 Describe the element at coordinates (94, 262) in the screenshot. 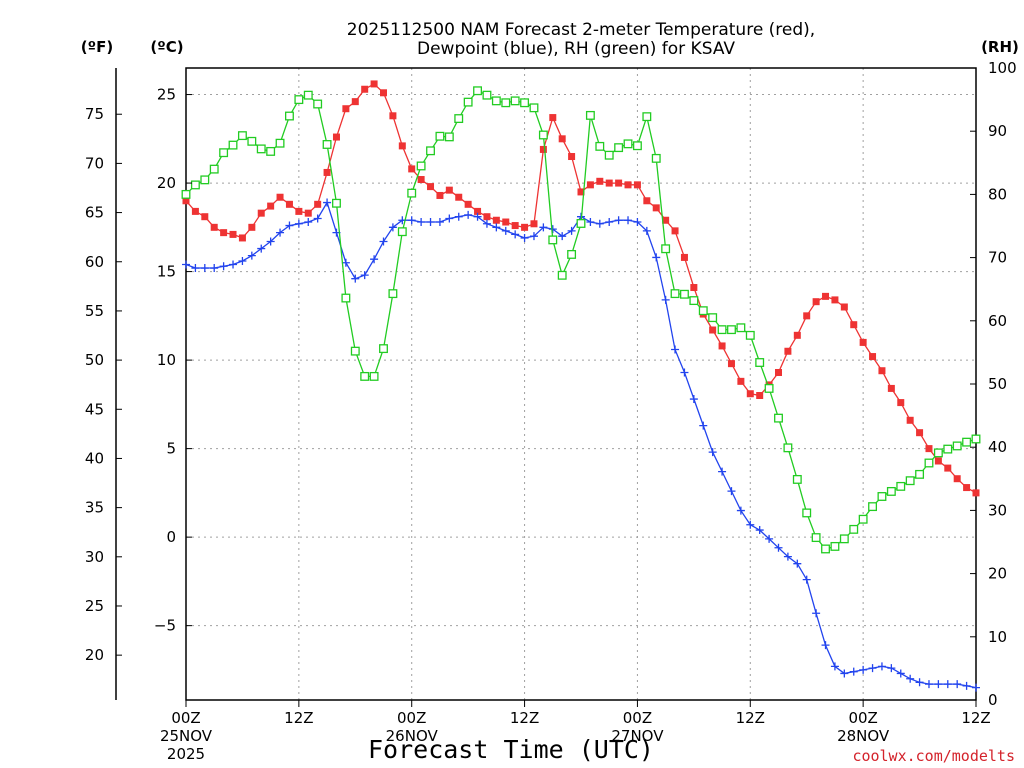

I see `fahrenheit-tick-label: 60` at that location.